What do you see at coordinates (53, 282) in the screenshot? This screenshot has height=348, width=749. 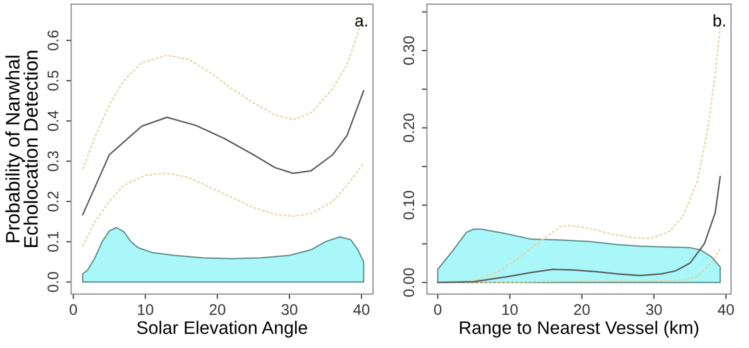 I see `y-tick-label: 0.0` at bounding box center [53, 282].